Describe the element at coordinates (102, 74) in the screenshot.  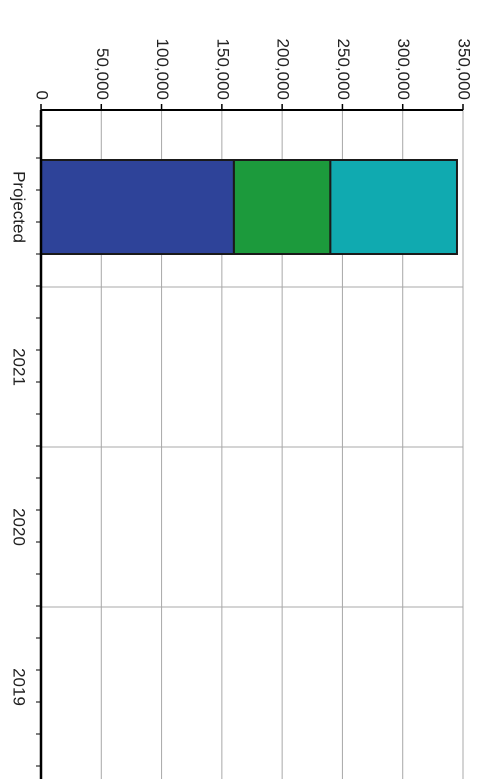
I see `value-tick-label: 50,000` at that location.